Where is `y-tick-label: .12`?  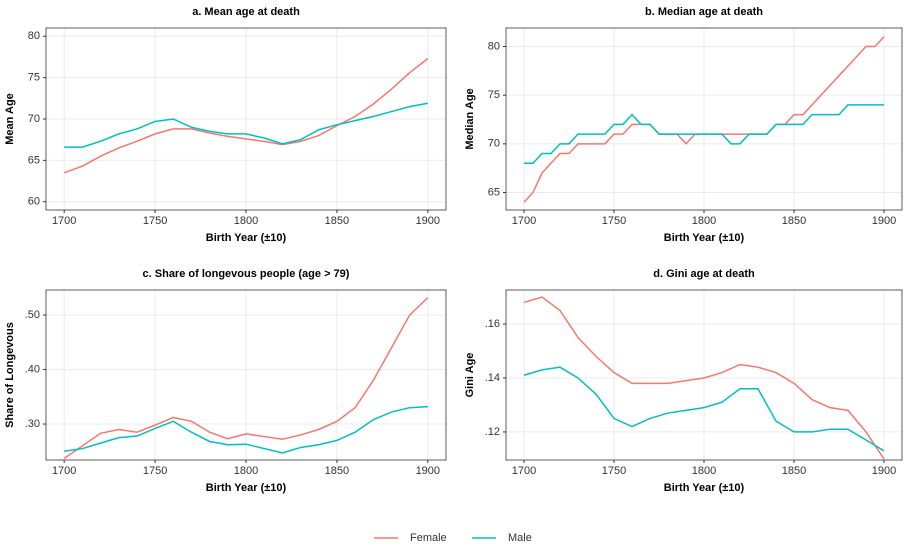
y-tick-label: .12 is located at coordinates (492, 432).